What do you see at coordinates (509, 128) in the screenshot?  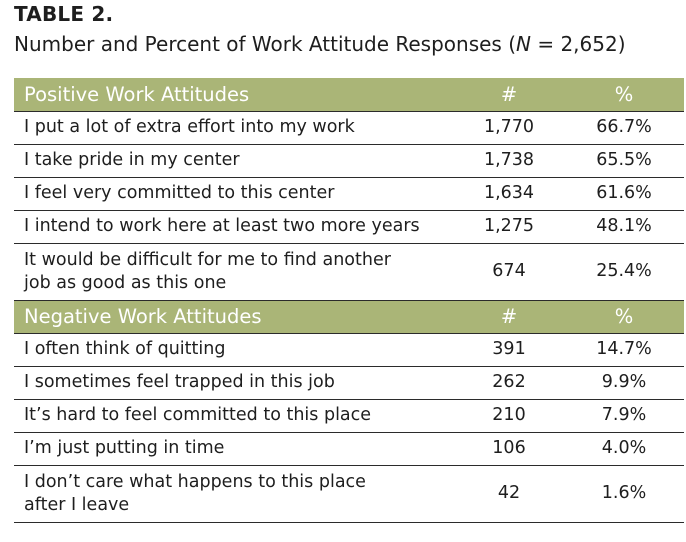 I see `count-cell: 1,770` at bounding box center [509, 128].